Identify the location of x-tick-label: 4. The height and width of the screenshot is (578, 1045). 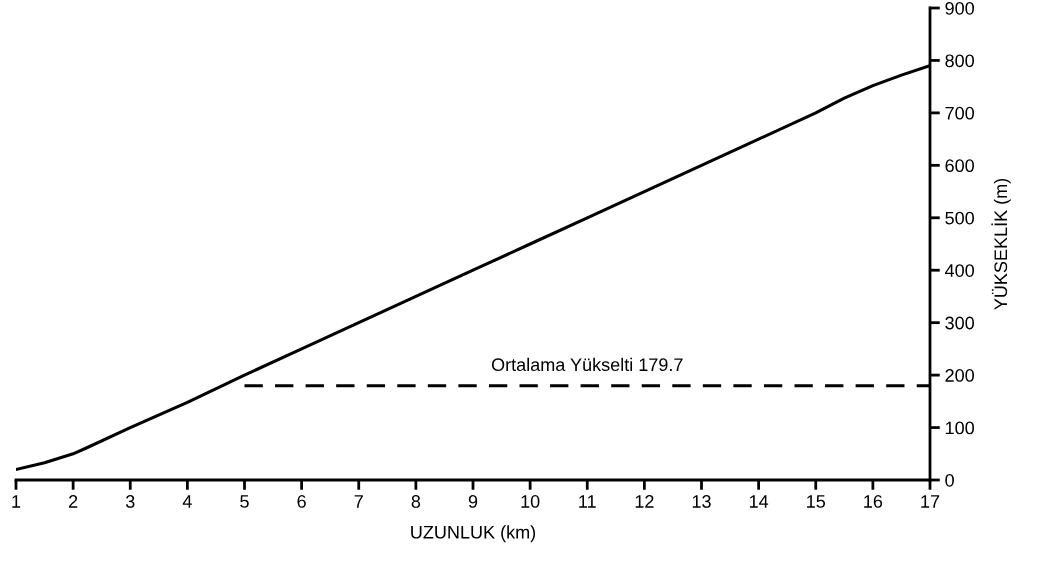
(187, 501).